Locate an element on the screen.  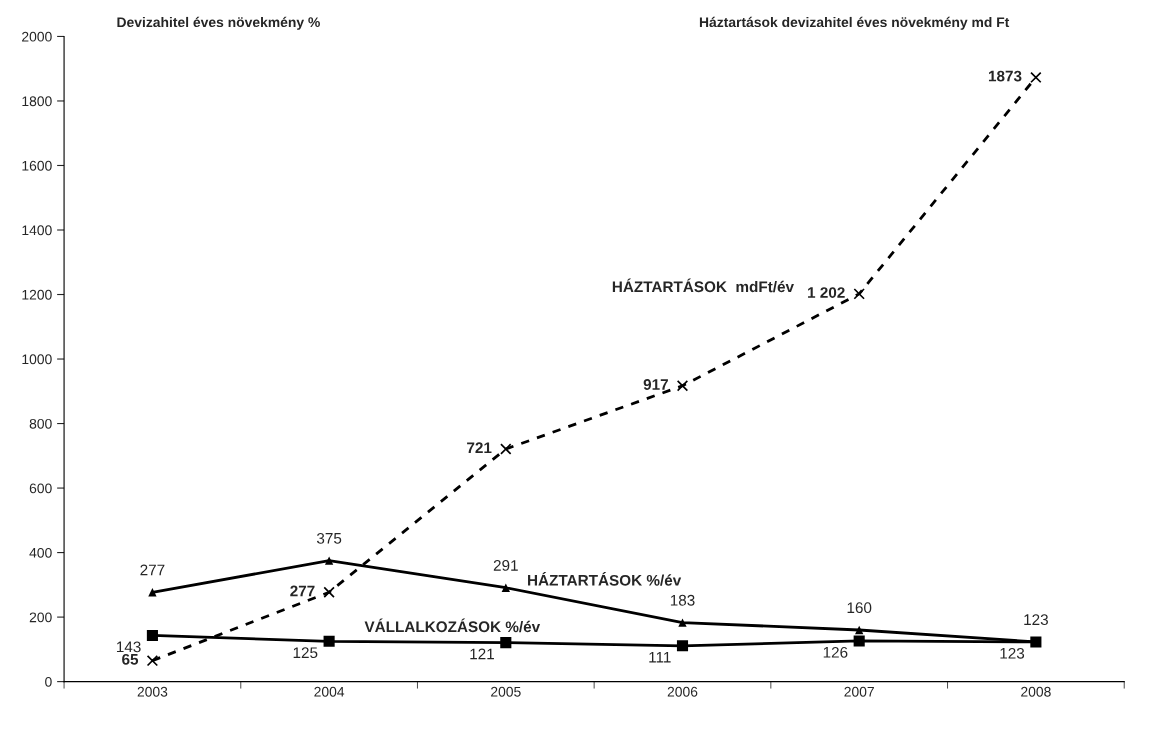
y-tick-label: 2000 is located at coordinates (37, 36).